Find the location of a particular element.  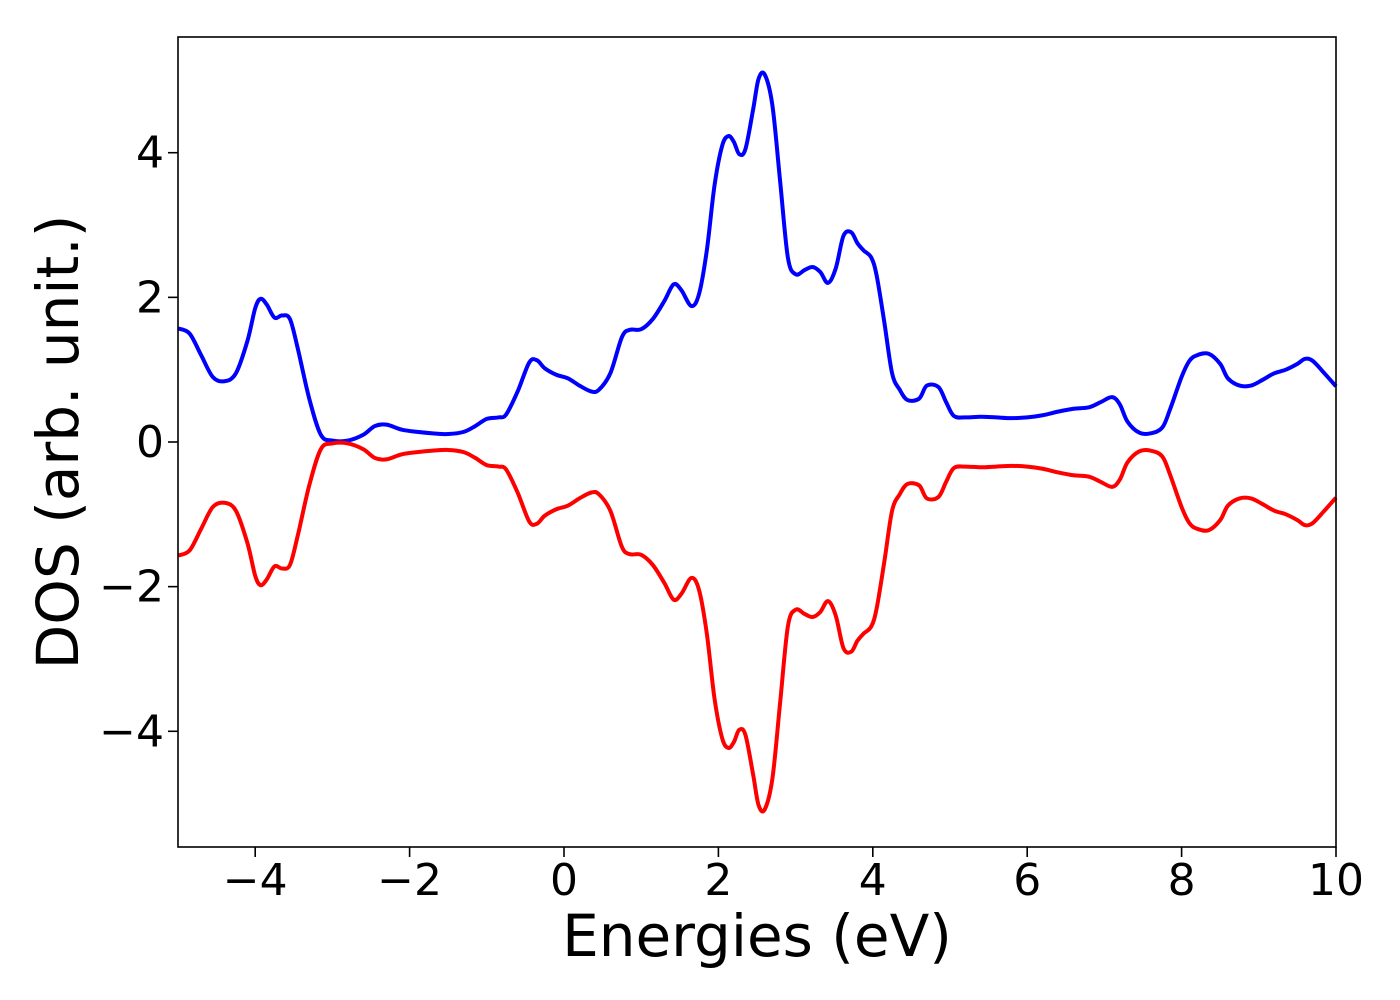

x-tick-label: −2 is located at coordinates (409, 880).